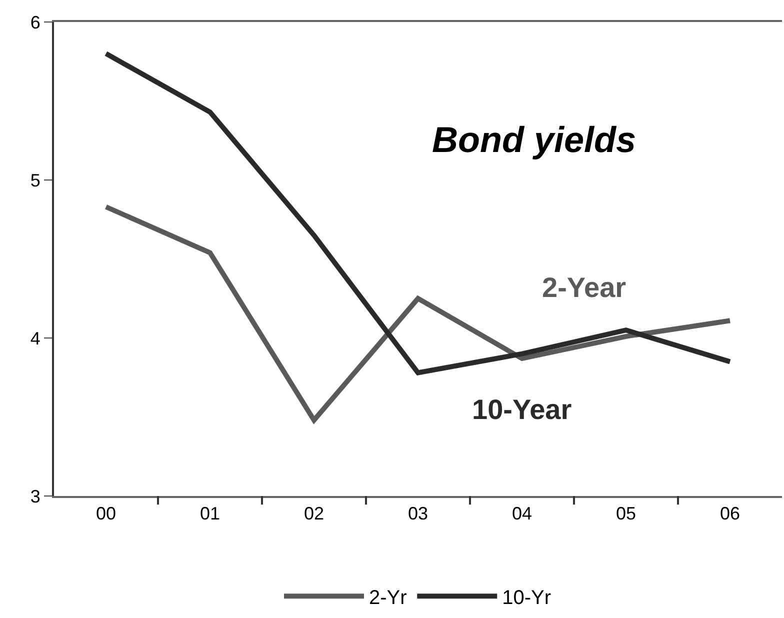 Image resolution: width=784 pixels, height=618 pixels. Describe the element at coordinates (584, 287) in the screenshot. I see `annotation: 2-Year` at that location.